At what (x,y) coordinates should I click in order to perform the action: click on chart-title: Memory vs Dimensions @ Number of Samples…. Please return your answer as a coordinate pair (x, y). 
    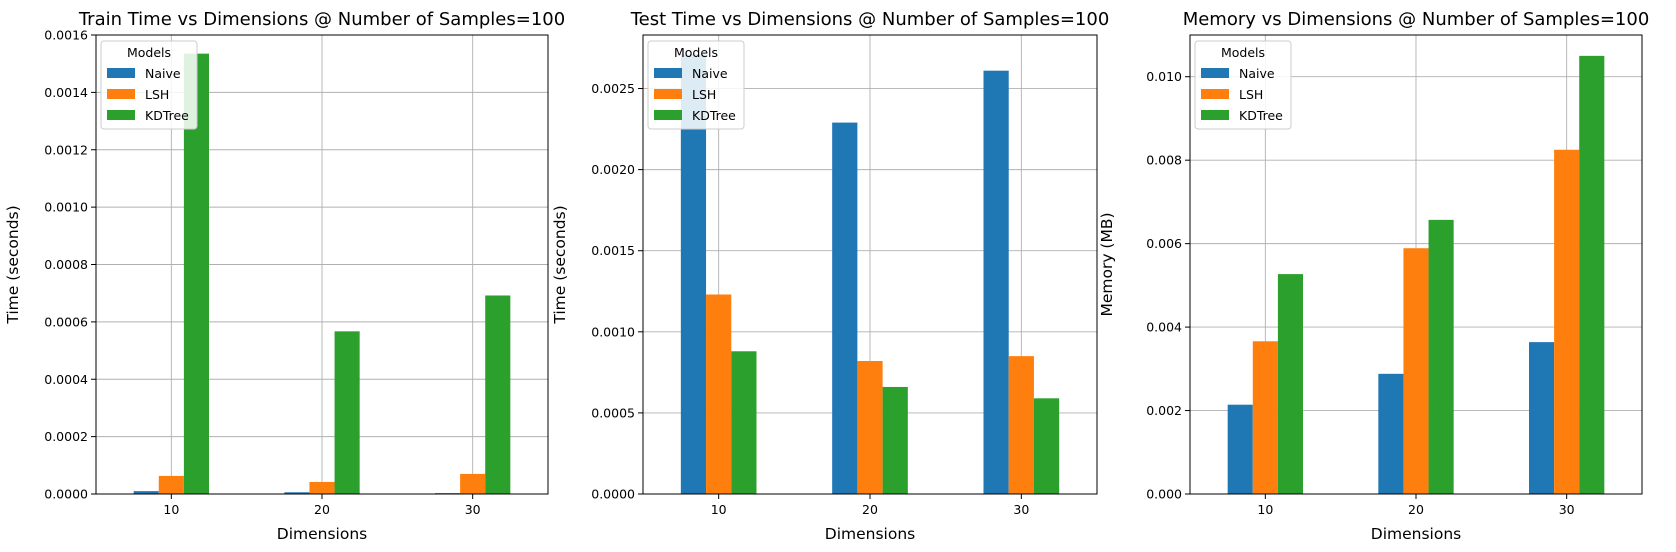
    Looking at the image, I should click on (1416, 19).